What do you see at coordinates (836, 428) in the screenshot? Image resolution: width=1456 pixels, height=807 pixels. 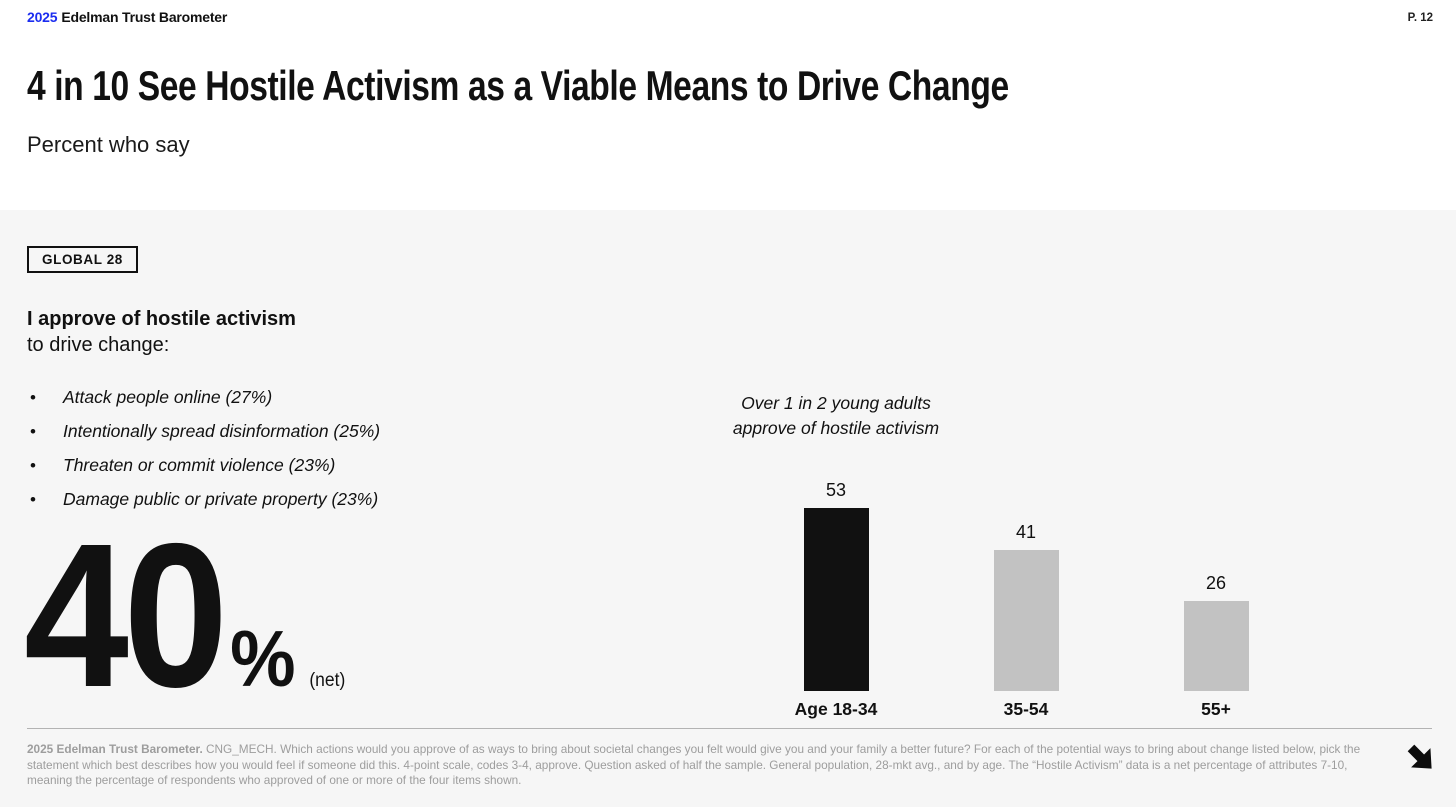 I see `annotation-line: approve of hostile activism` at bounding box center [836, 428].